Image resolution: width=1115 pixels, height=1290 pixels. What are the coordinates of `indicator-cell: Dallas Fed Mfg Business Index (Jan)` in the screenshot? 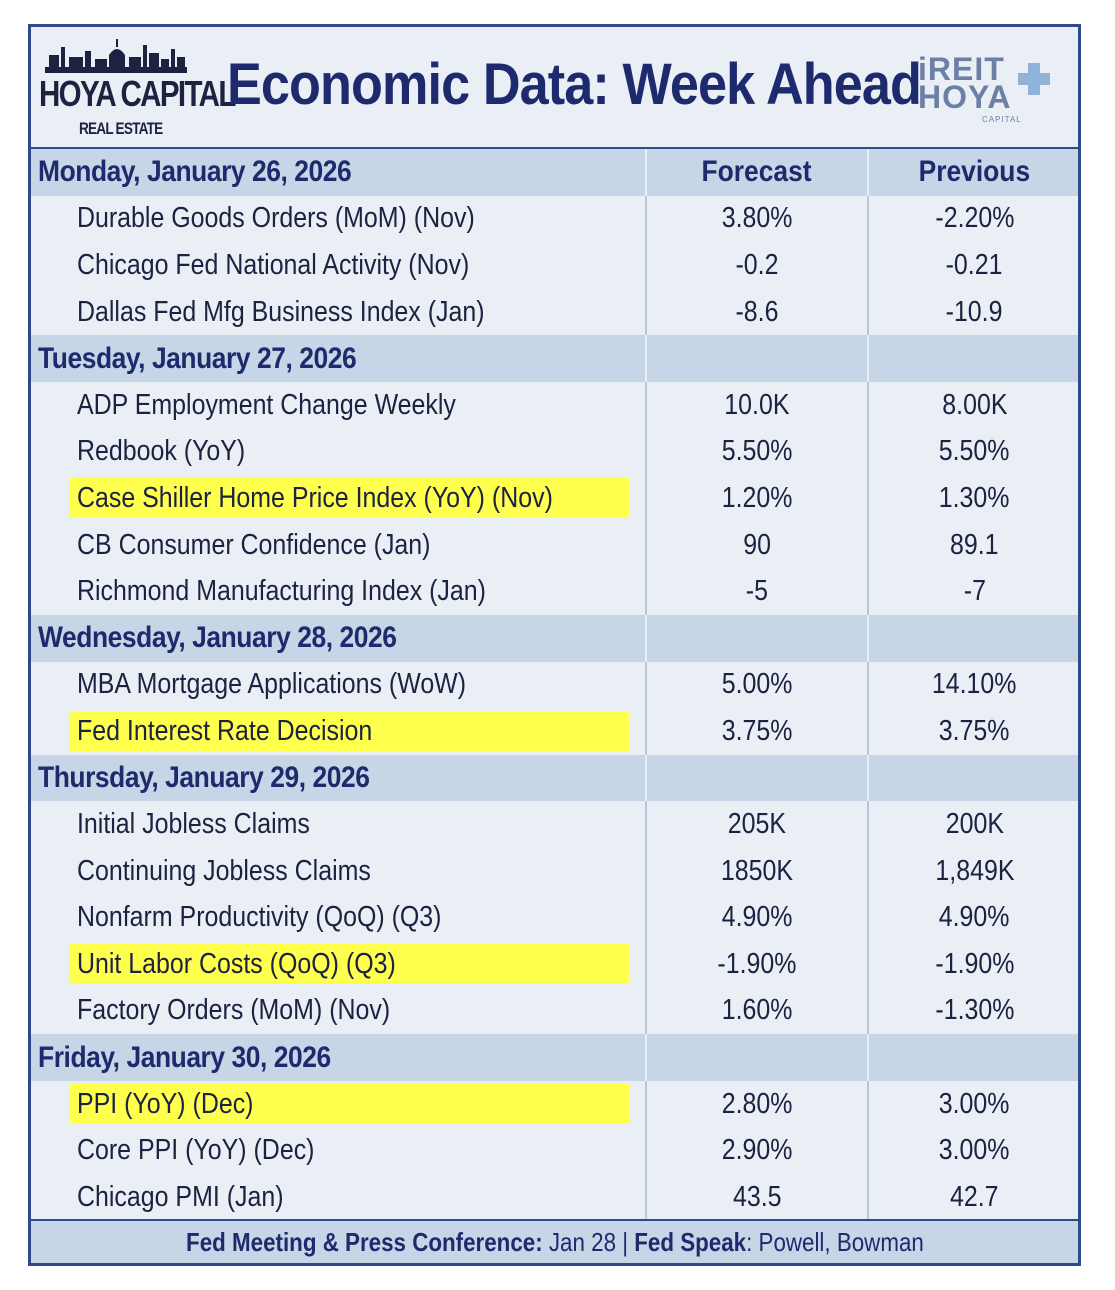 It's located at (338, 312).